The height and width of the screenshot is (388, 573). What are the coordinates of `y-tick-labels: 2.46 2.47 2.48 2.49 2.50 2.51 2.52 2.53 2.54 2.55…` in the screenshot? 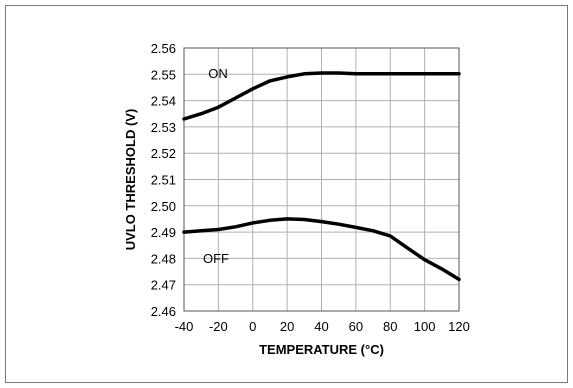 It's located at (163, 180).